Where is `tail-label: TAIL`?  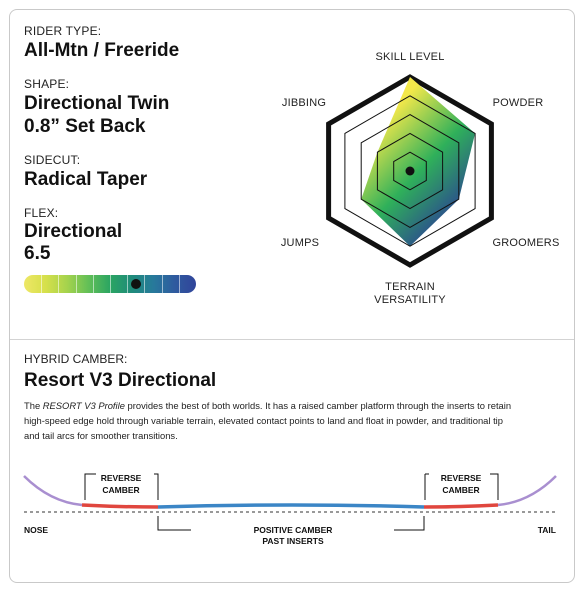
tail-label: TAIL is located at coordinates (547, 530).